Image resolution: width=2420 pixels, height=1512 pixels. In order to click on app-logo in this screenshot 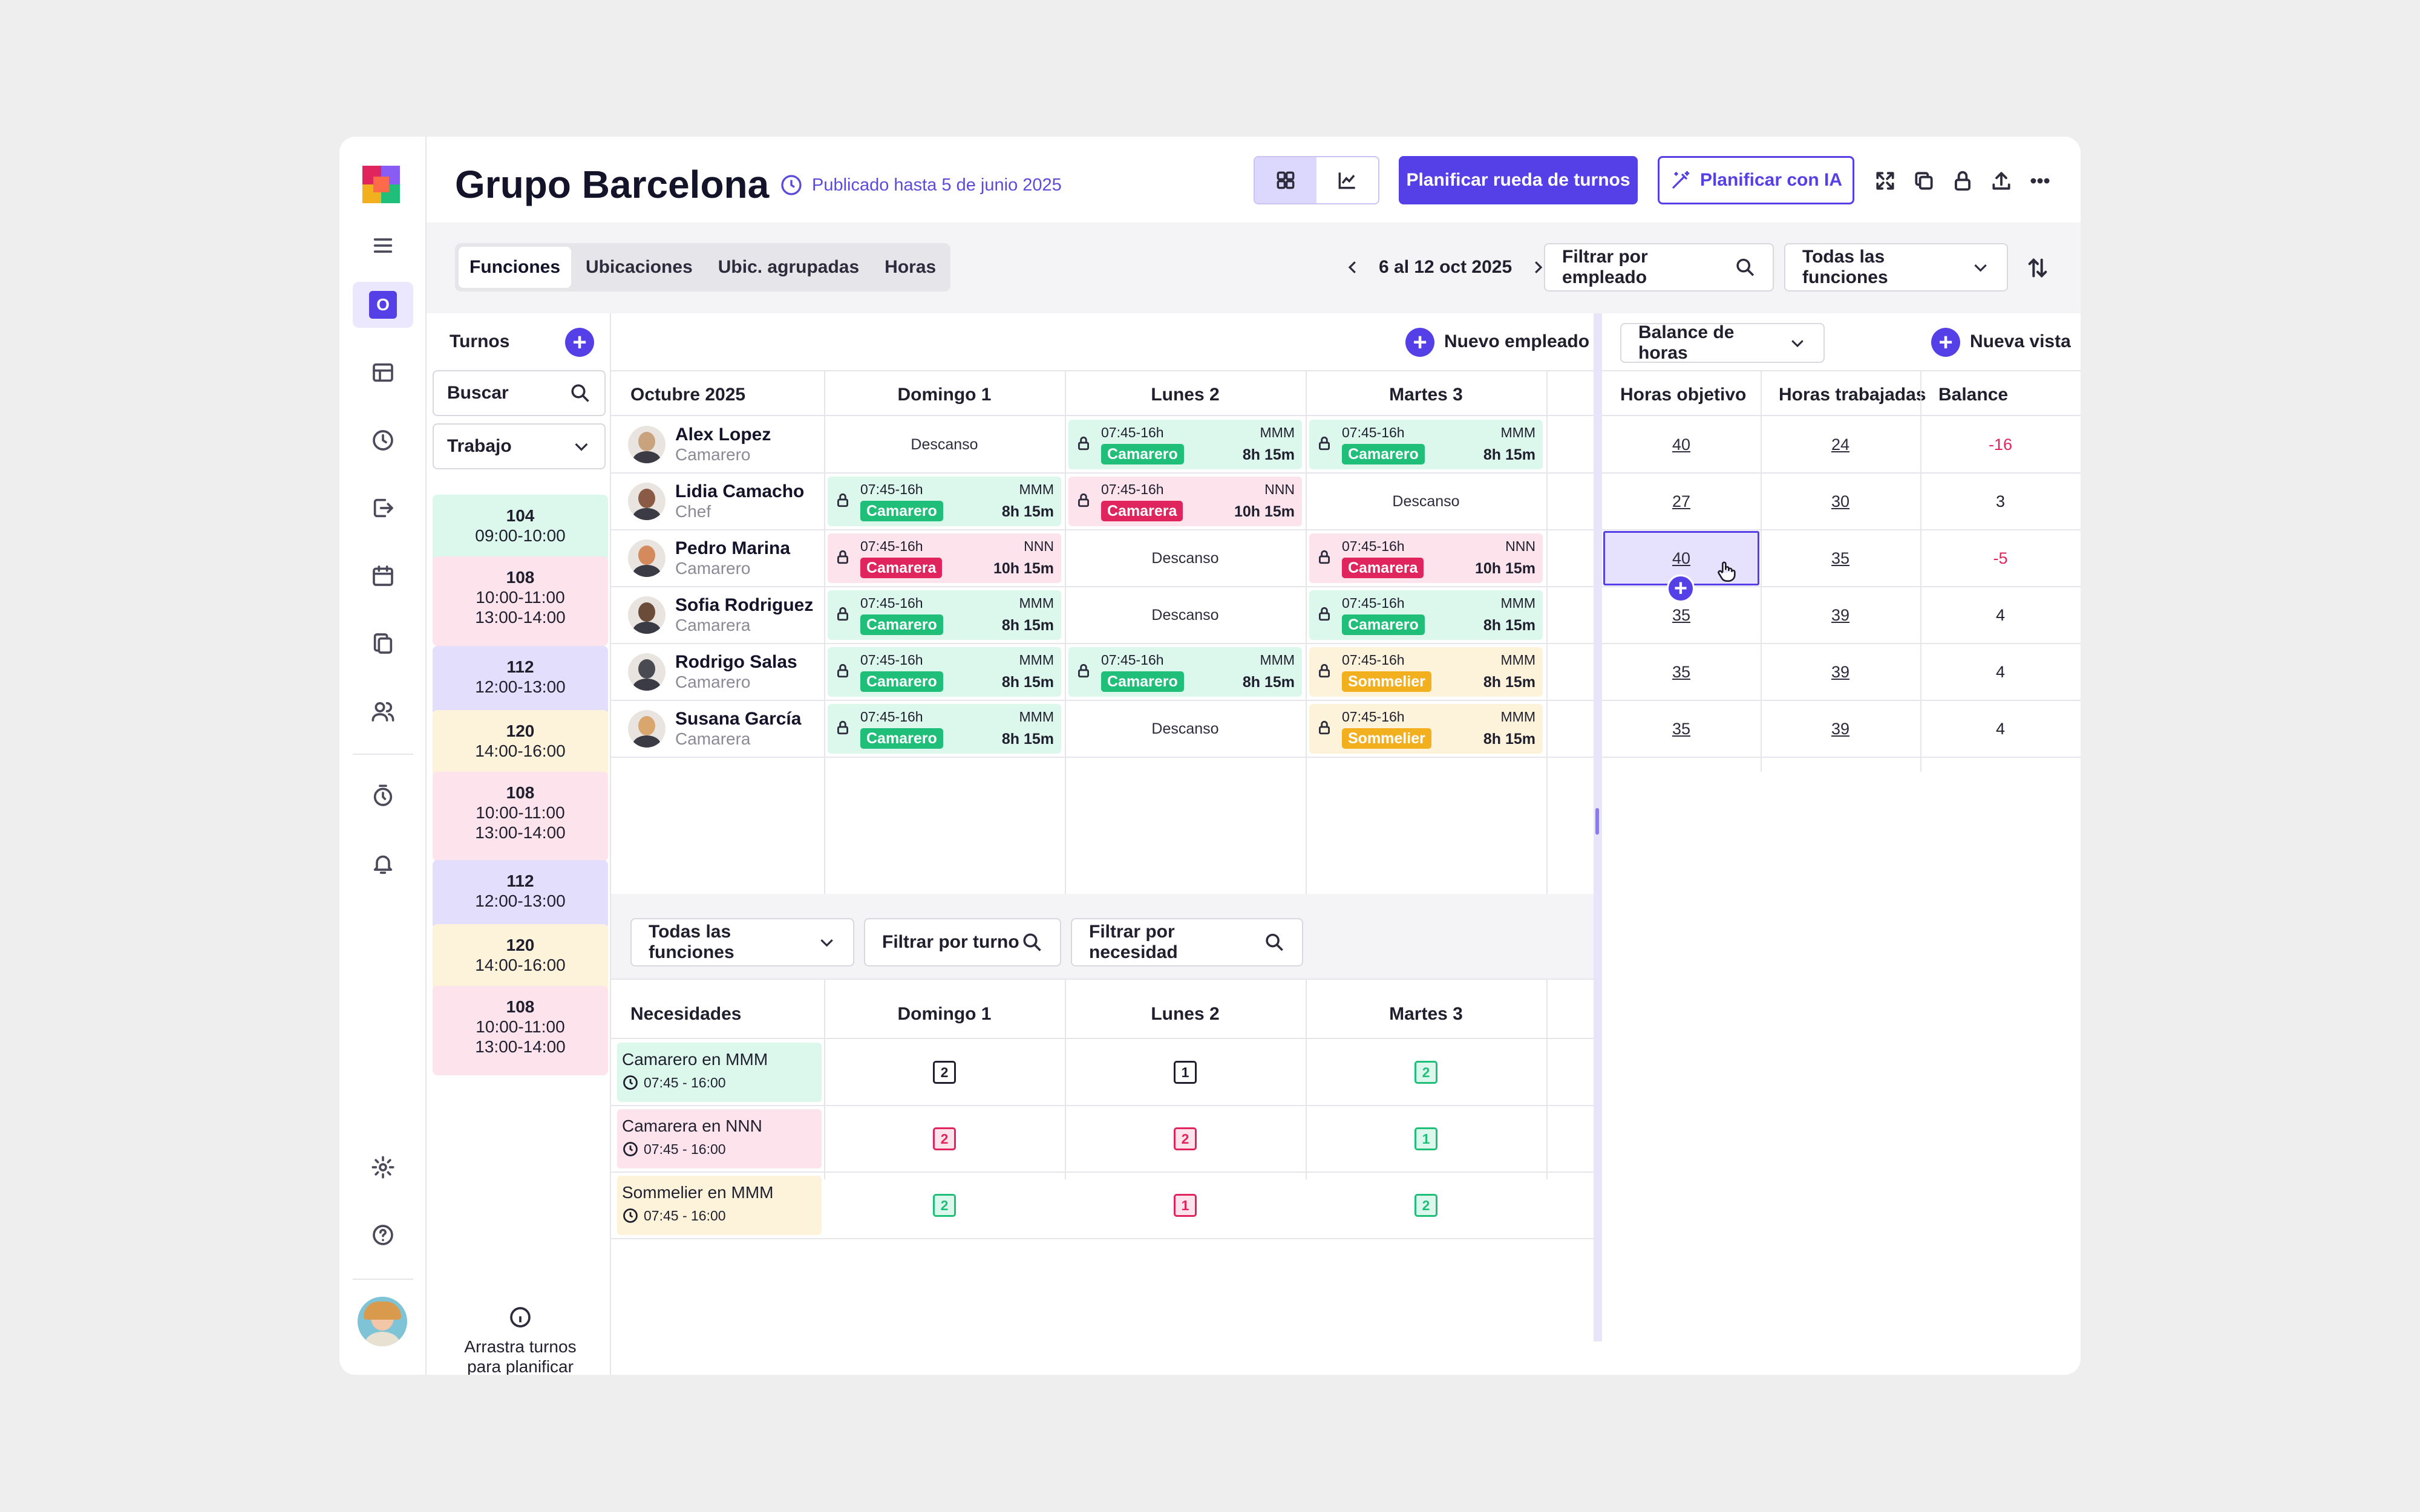, I will do `click(381, 184)`.